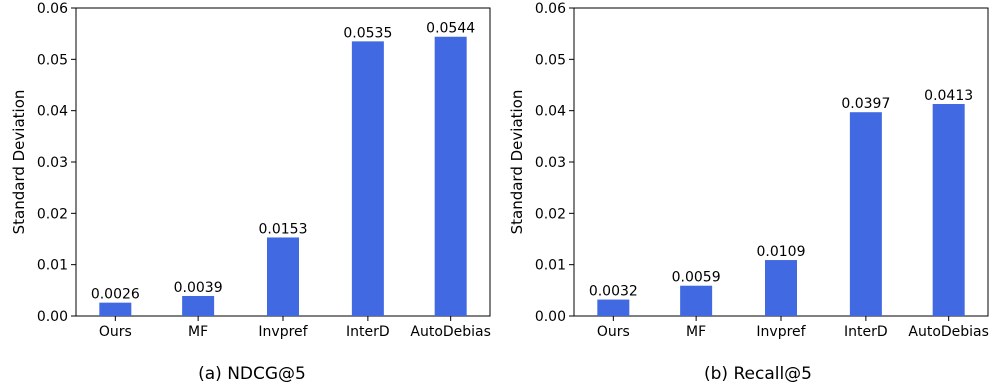 The height and width of the screenshot is (388, 1002). What do you see at coordinates (283, 229) in the screenshot?
I see `data-label: 0.0153` at bounding box center [283, 229].